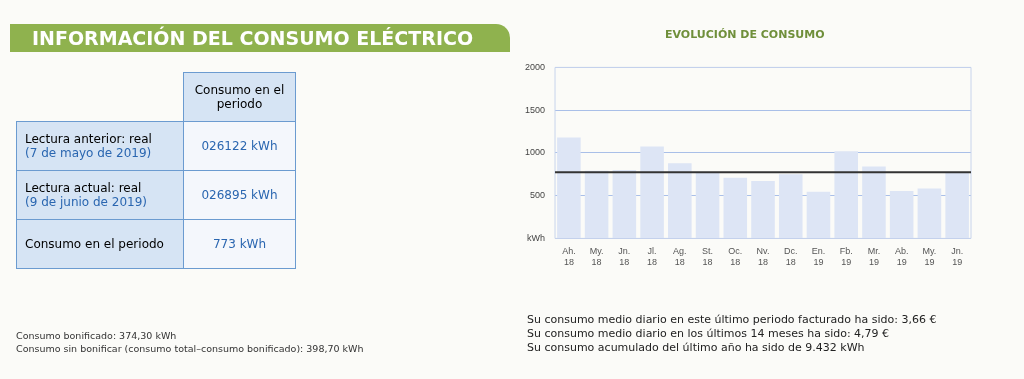 The image size is (1024, 379). Describe the element at coordinates (680, 257) in the screenshot. I see `x-tick-label: Ag. 18` at that location.